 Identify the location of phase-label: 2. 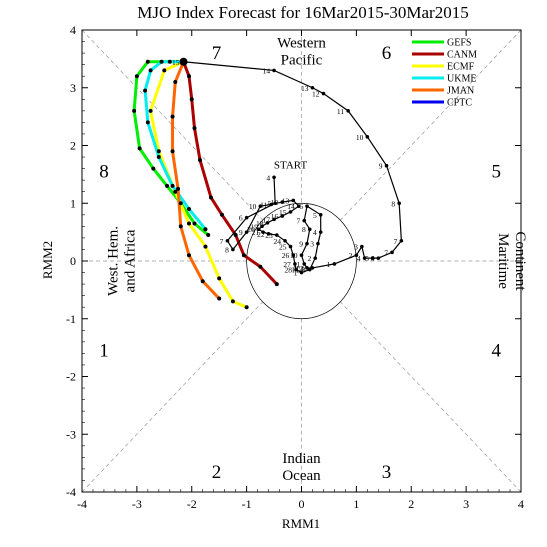
(217, 472).